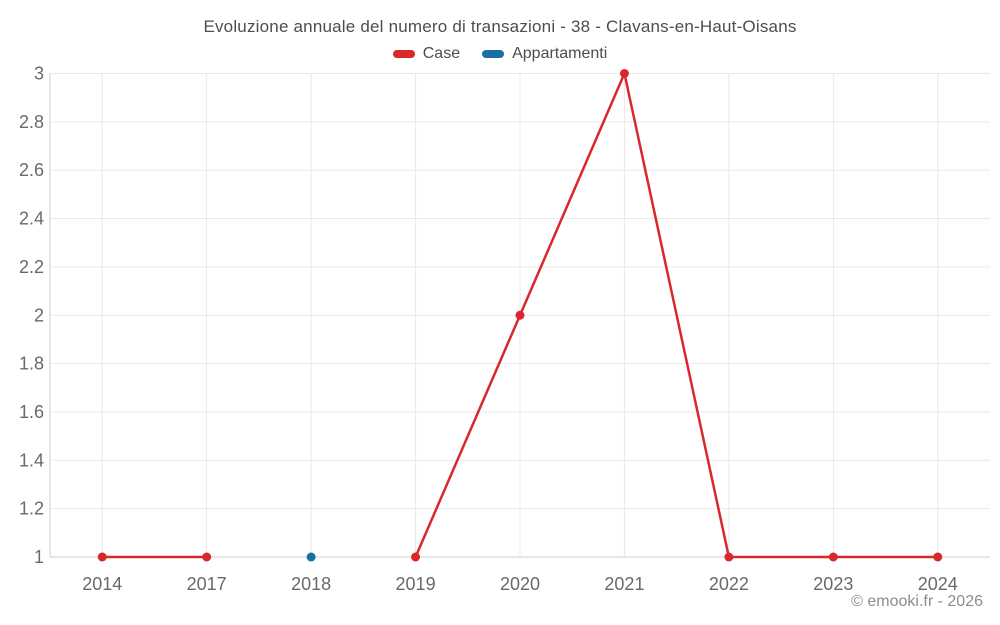 Image resolution: width=1000 pixels, height=625 pixels. What do you see at coordinates (39, 74) in the screenshot?
I see `y-tick-label: 3` at bounding box center [39, 74].